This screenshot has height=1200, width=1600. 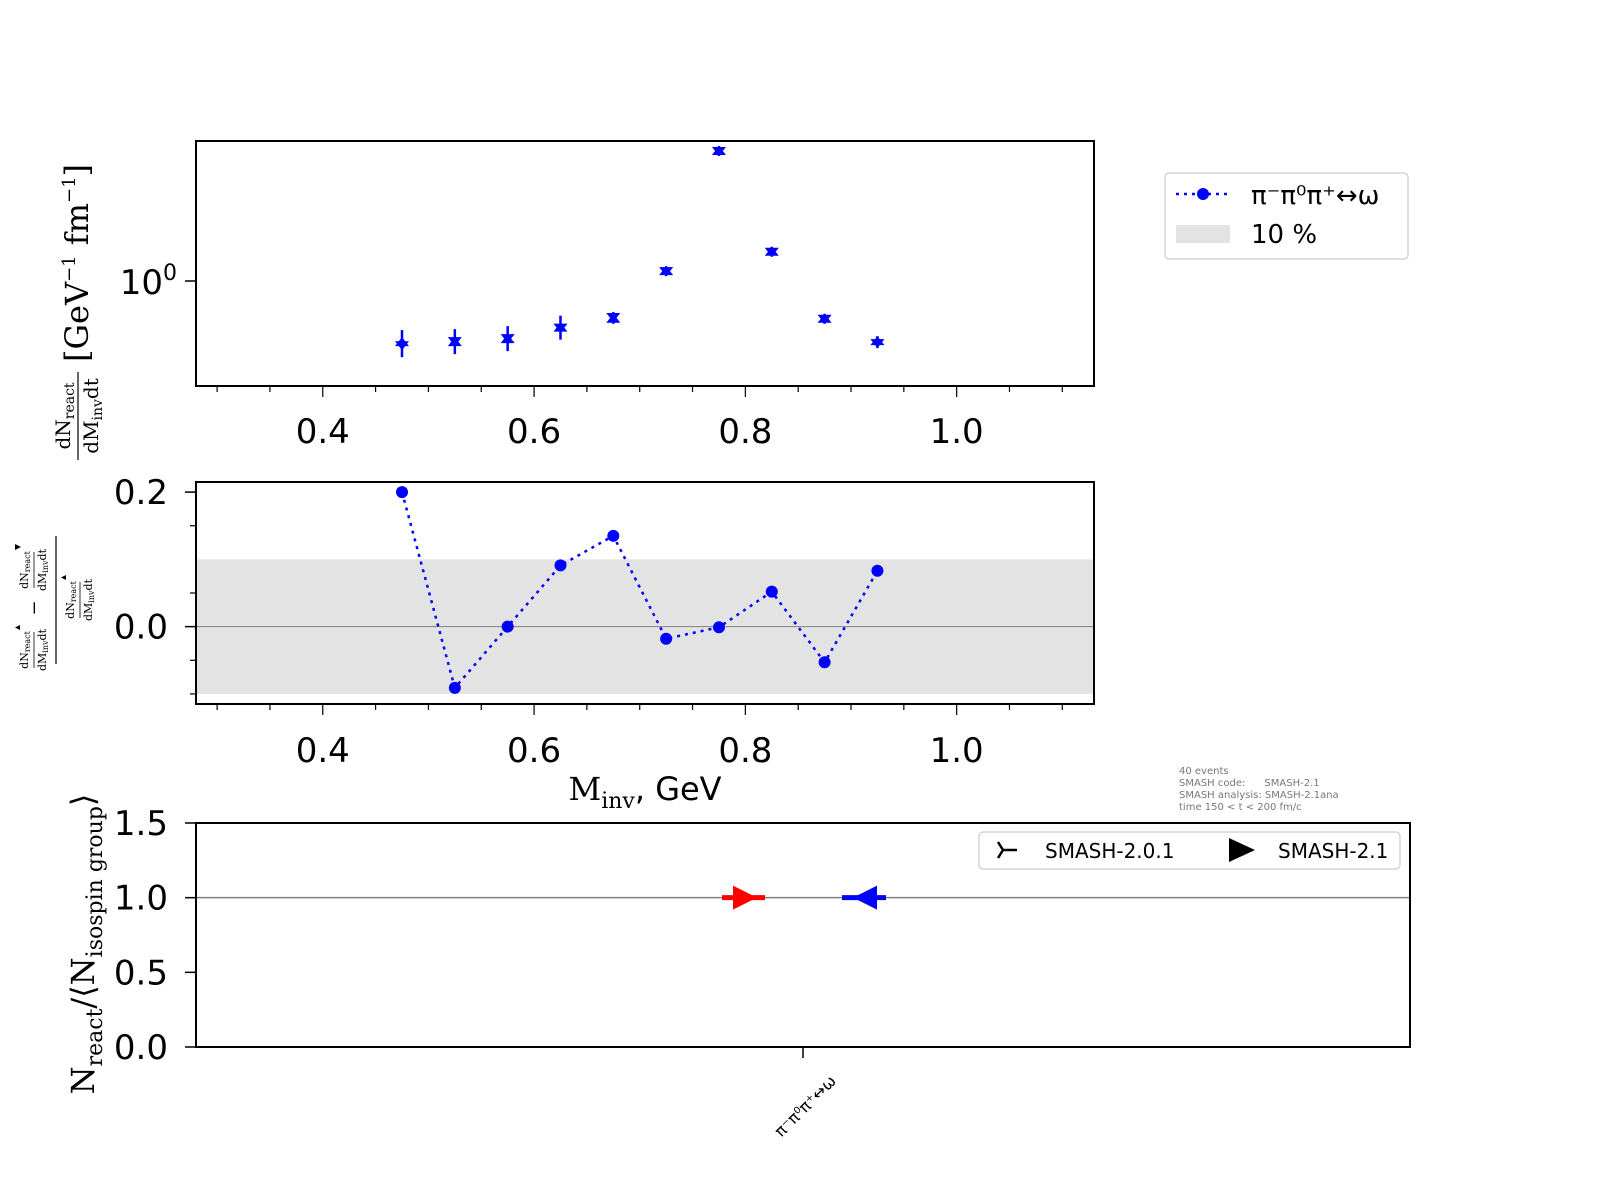 What do you see at coordinates (745, 897) in the screenshot?
I see `old-version-marker` at bounding box center [745, 897].